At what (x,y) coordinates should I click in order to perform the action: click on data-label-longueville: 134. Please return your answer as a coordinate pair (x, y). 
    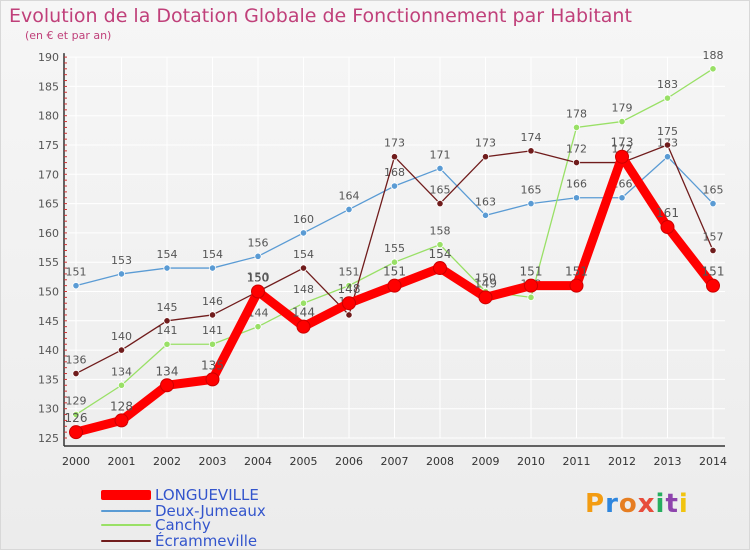
    Looking at the image, I should click on (167, 371).